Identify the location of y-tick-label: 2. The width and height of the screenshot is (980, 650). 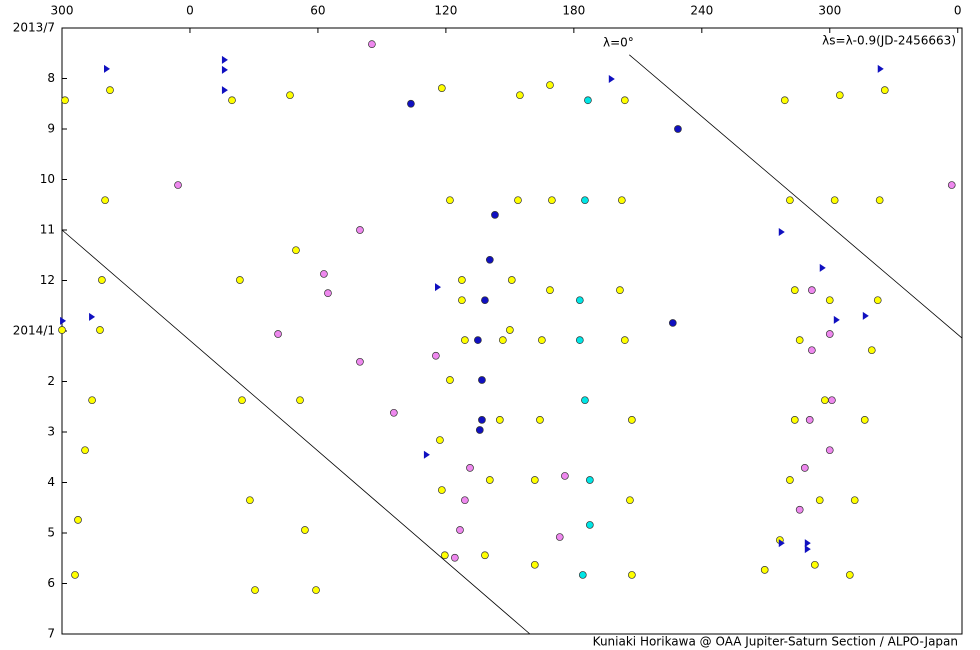
(51, 381).